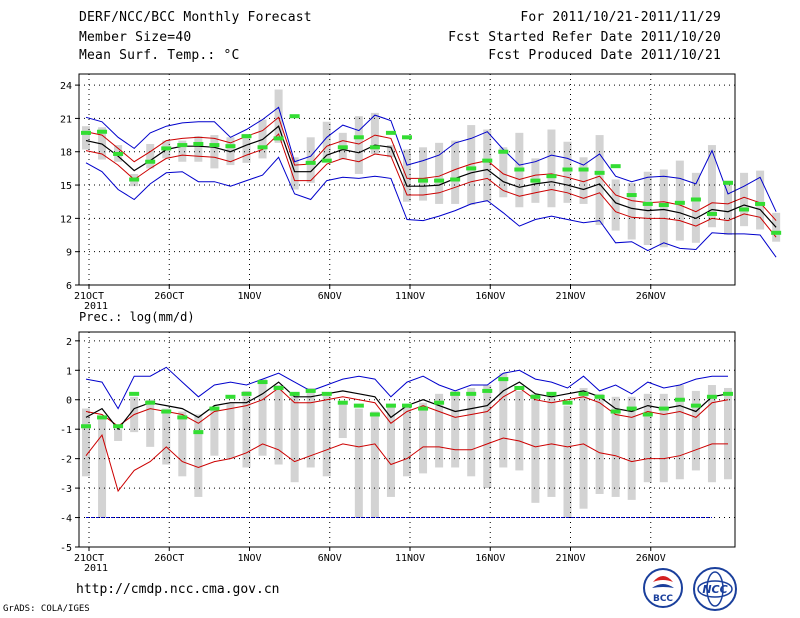 Image resolution: width=800 pixels, height=618 pixels. Describe the element at coordinates (490, 558) in the screenshot. I see `prec-x-tick-label: 16NOV` at that location.